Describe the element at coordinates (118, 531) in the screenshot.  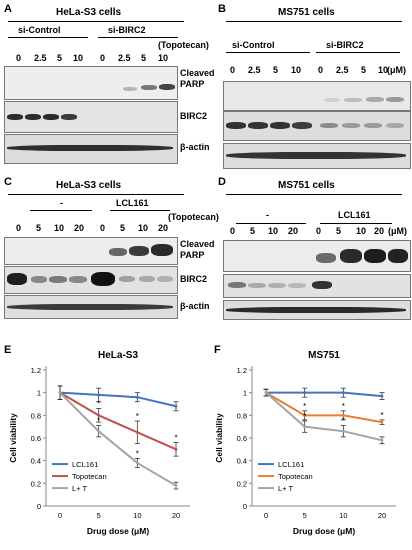
I see `x-axis-label: Drug dose (μM)` at that location.